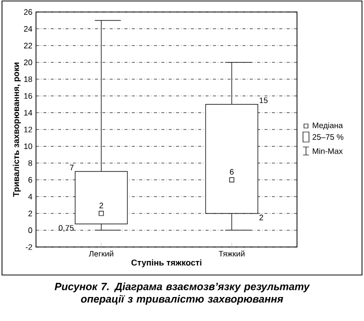 The image size is (364, 321). What do you see at coordinates (182, 293) in the screenshot?
I see `text: Рисунок 7. Діаграма взаємозв’язку результату операції з тривалістю захворювання` at bounding box center [182, 293].